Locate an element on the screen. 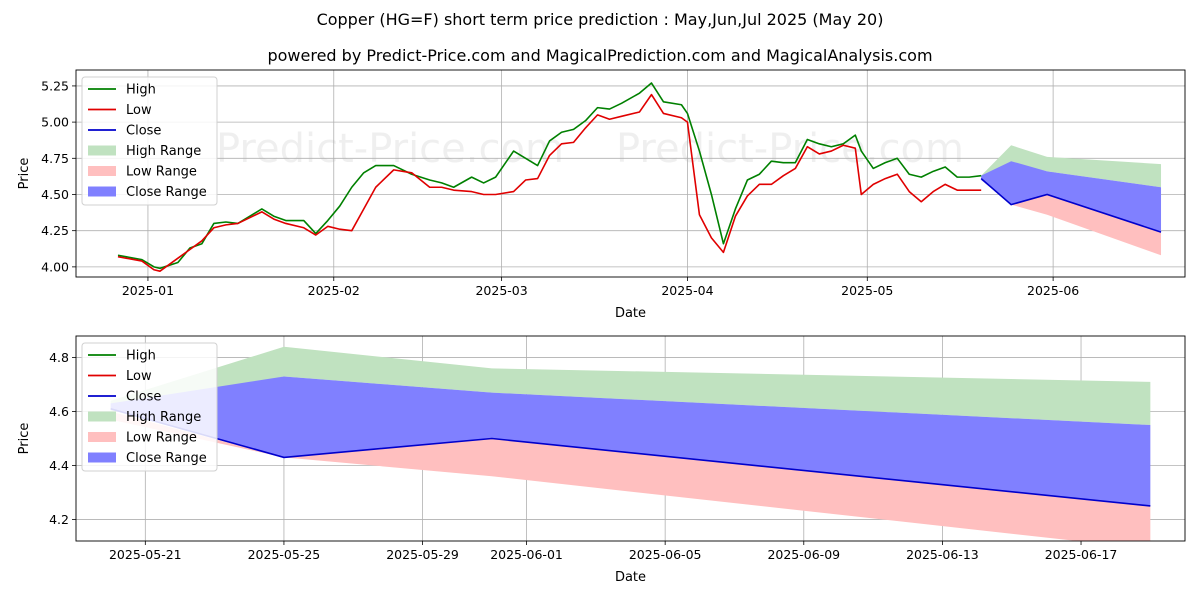  x-tick-label: 2025-02 is located at coordinates (334, 290).